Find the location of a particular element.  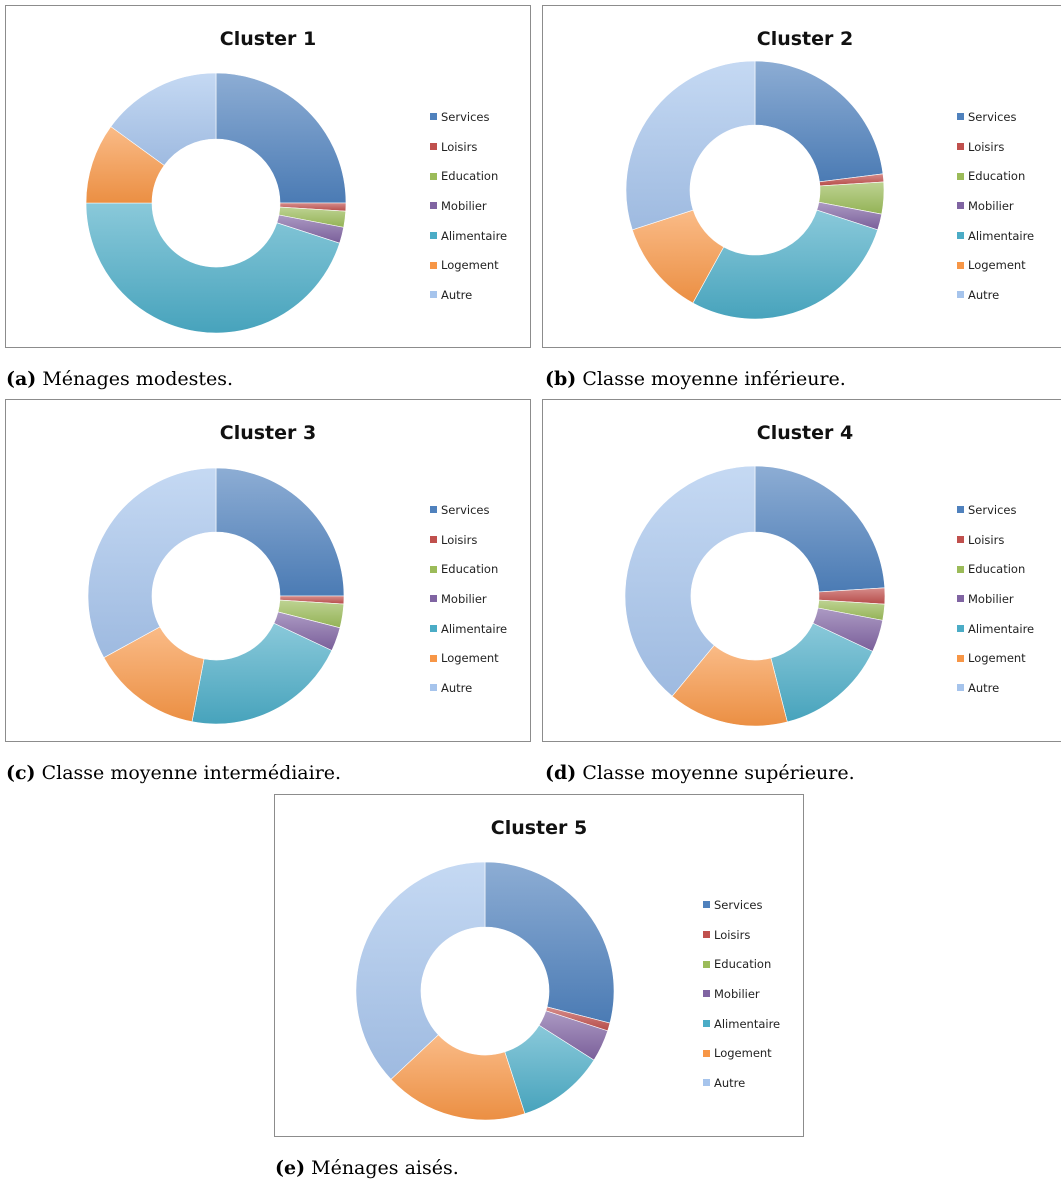

chart-title: Cluster 1 is located at coordinates (268, 39).